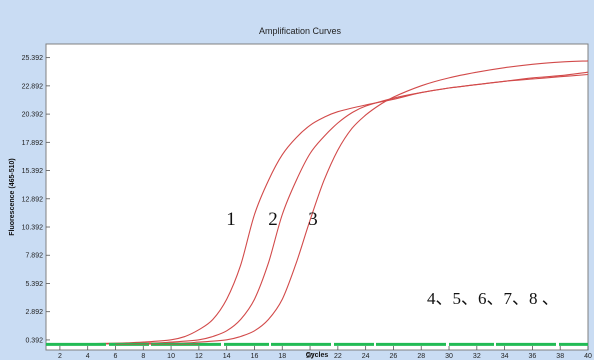 This screenshot has width=594, height=360. I want to click on x-tick-label: 4, so click(88, 356).